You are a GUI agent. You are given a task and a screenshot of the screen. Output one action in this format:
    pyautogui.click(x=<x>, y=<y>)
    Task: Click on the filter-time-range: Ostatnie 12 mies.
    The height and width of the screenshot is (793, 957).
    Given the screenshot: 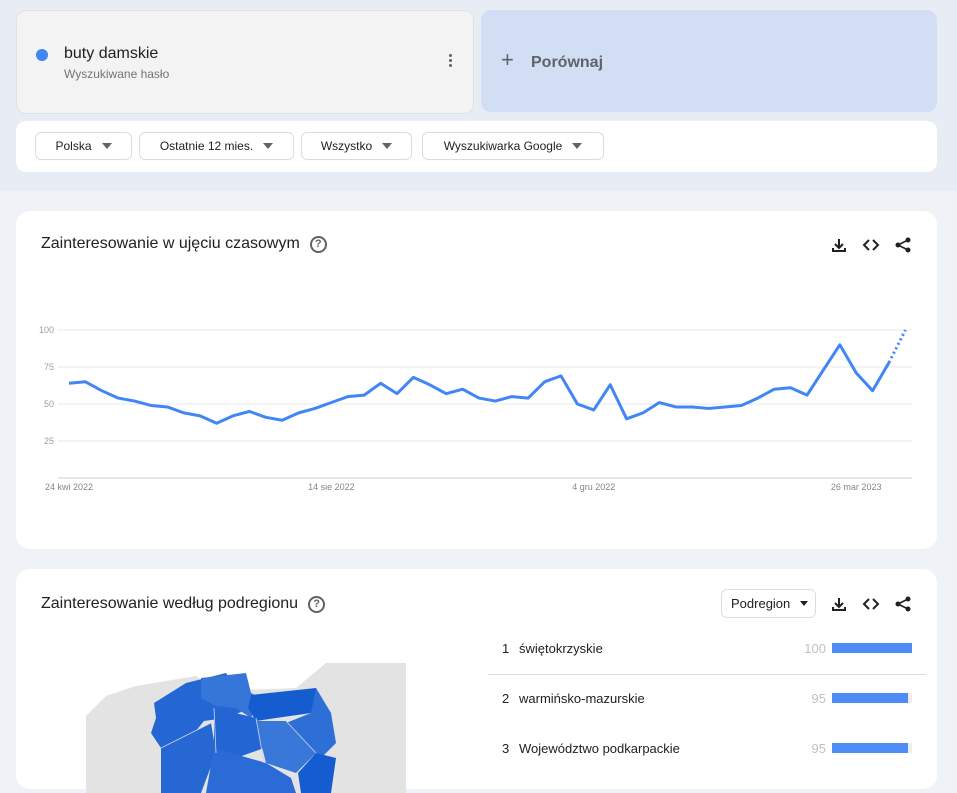 What is the action you would take?
    pyautogui.click(x=216, y=146)
    